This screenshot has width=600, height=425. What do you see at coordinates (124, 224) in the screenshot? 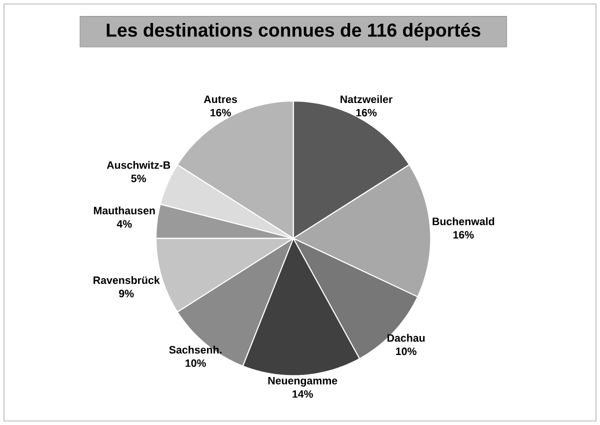
I see `data-label: 4%` at bounding box center [124, 224].